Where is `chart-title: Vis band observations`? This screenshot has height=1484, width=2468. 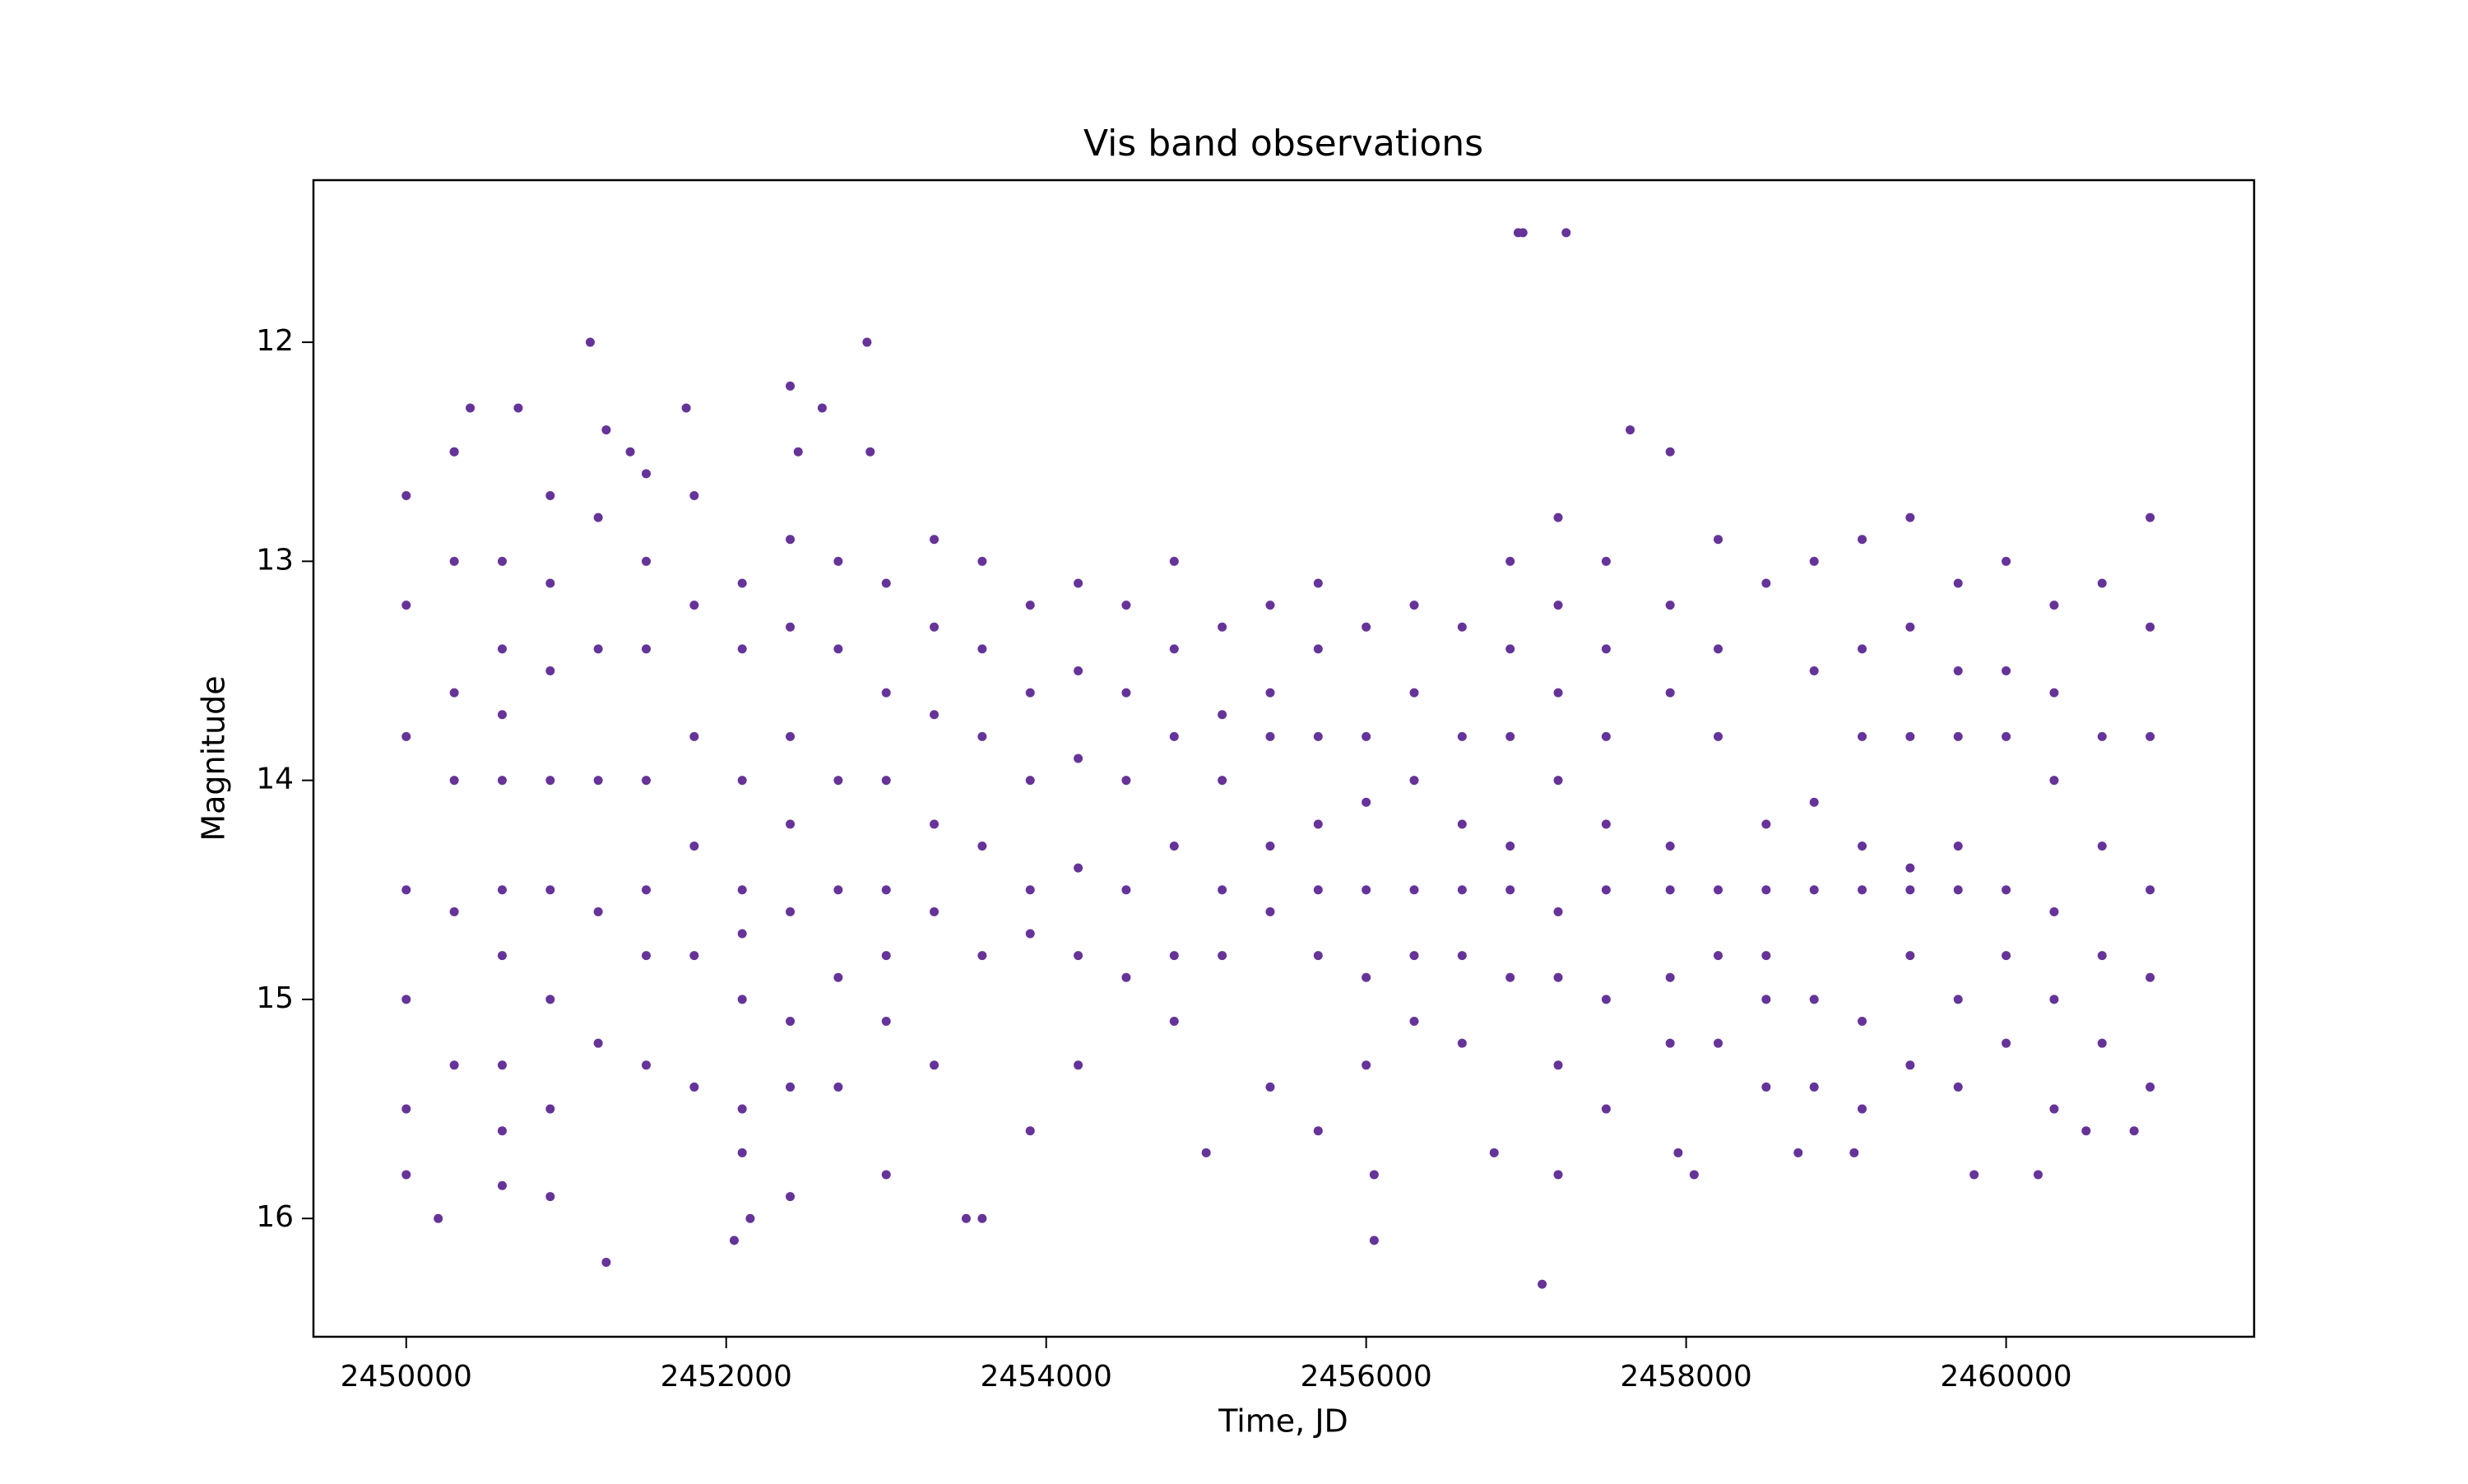 chart-title: Vis band observations is located at coordinates (1283, 144).